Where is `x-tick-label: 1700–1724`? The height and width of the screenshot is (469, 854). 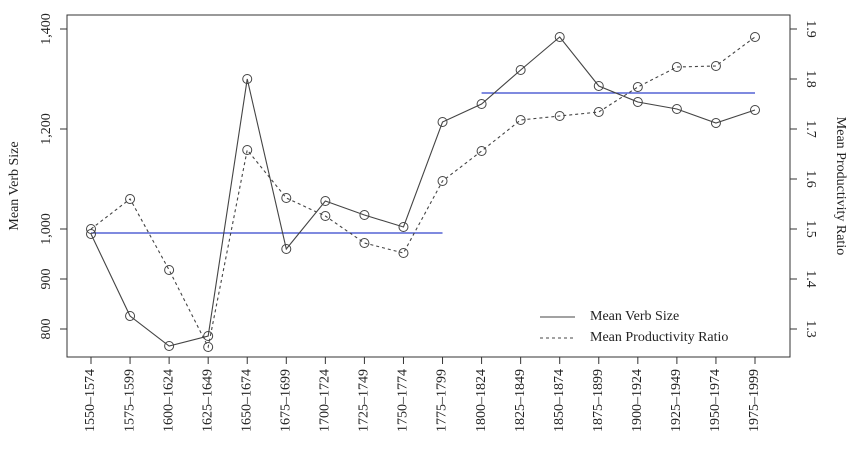 x-tick-label: 1700–1724 is located at coordinates (325, 400).